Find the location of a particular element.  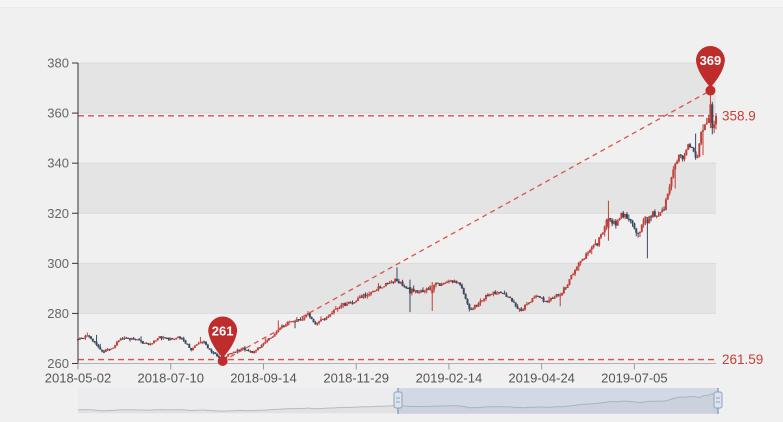

navigator is located at coordinates (400, 401).